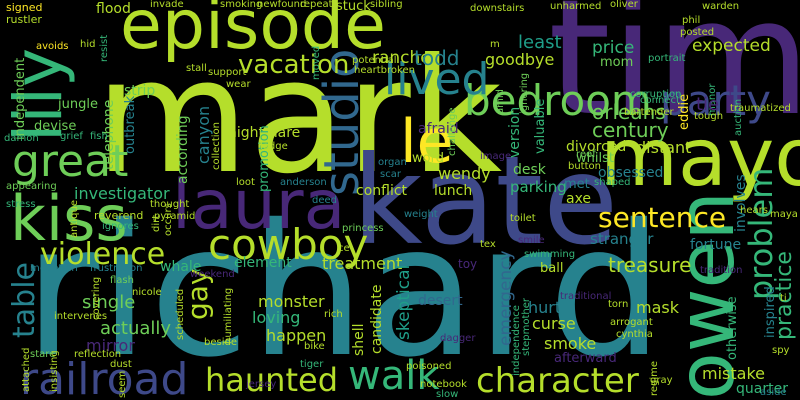 The width and height of the screenshot is (800, 400). I want to click on word-dagger: dagger, so click(458, 338).